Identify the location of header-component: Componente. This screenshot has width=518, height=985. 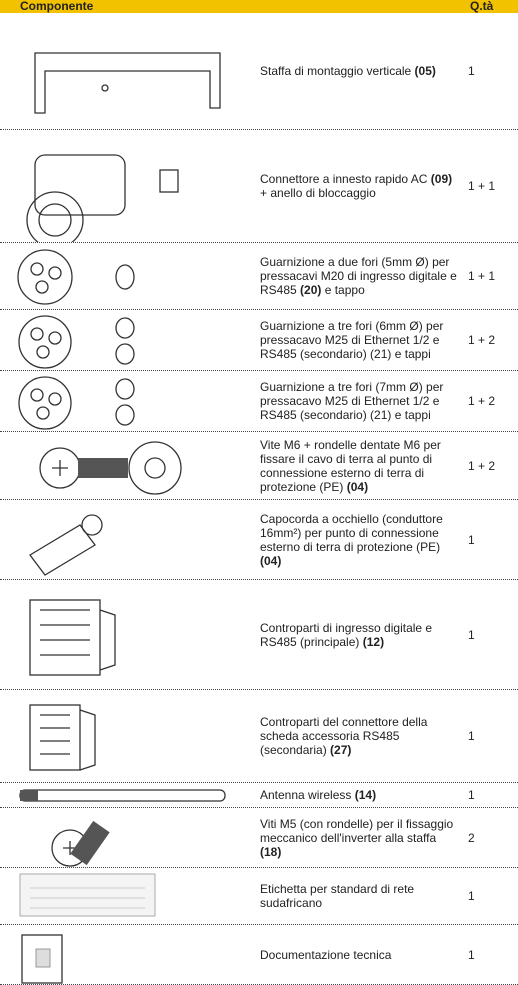
(57, 6).